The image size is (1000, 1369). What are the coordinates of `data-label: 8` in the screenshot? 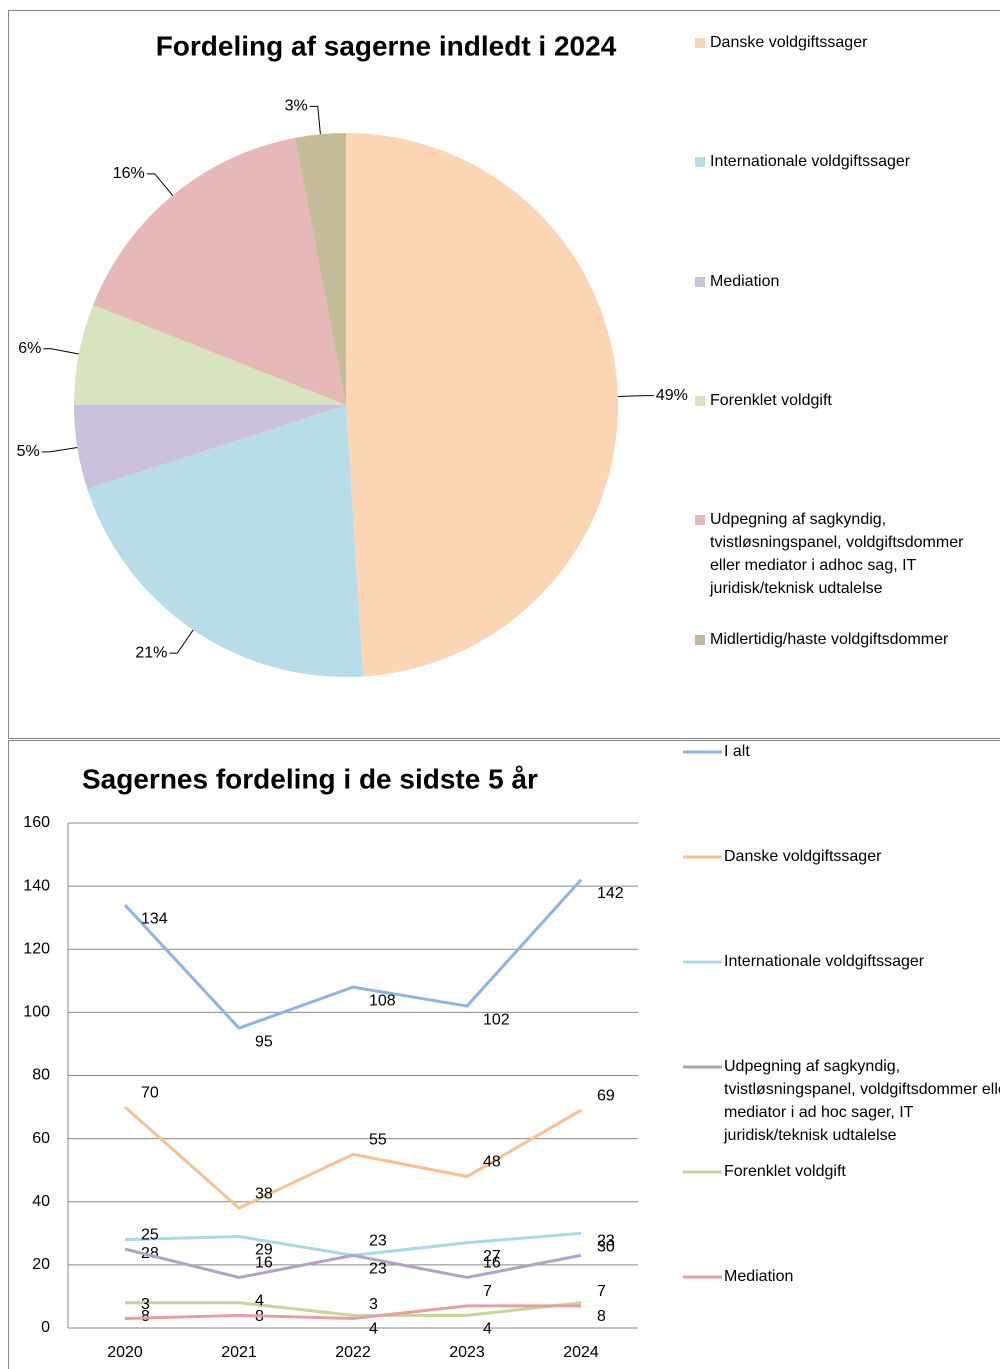 It's located at (601, 1316).